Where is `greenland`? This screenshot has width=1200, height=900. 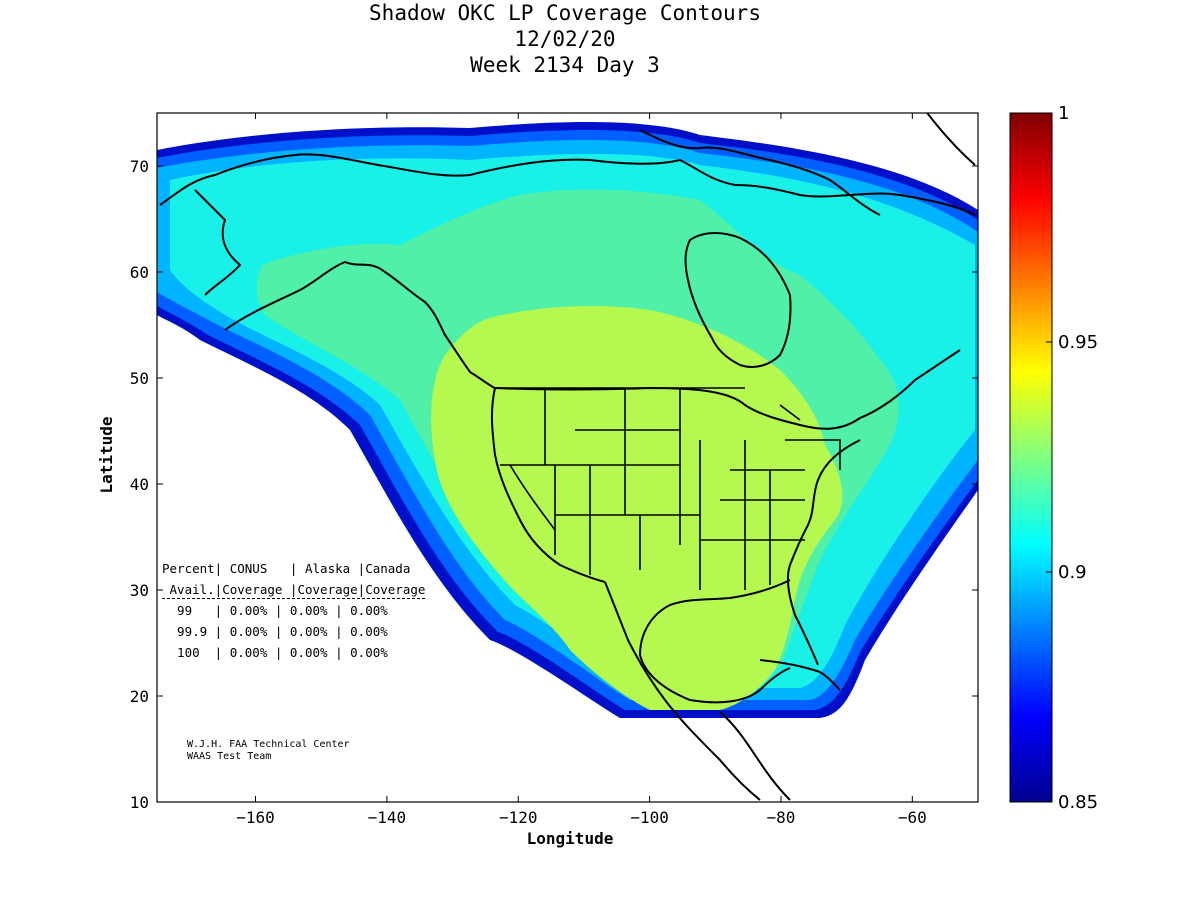 greenland is located at coordinates (951, 139).